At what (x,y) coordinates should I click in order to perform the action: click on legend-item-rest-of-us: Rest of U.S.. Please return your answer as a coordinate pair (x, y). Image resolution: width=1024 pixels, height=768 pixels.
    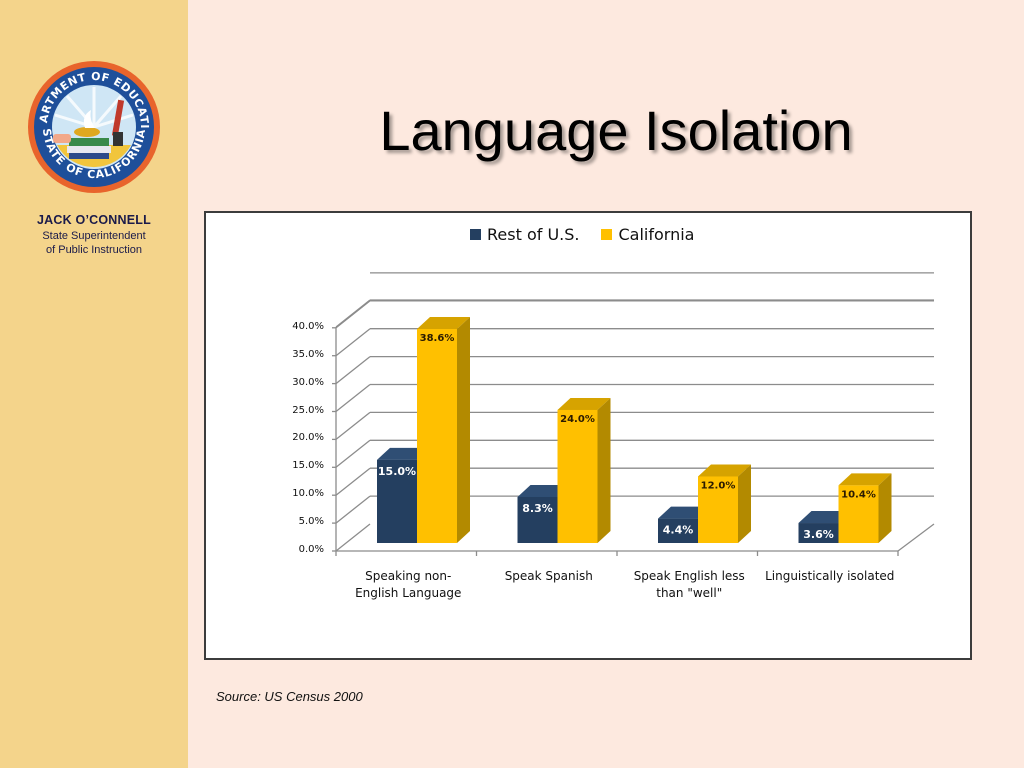
    Looking at the image, I should click on (524, 234).